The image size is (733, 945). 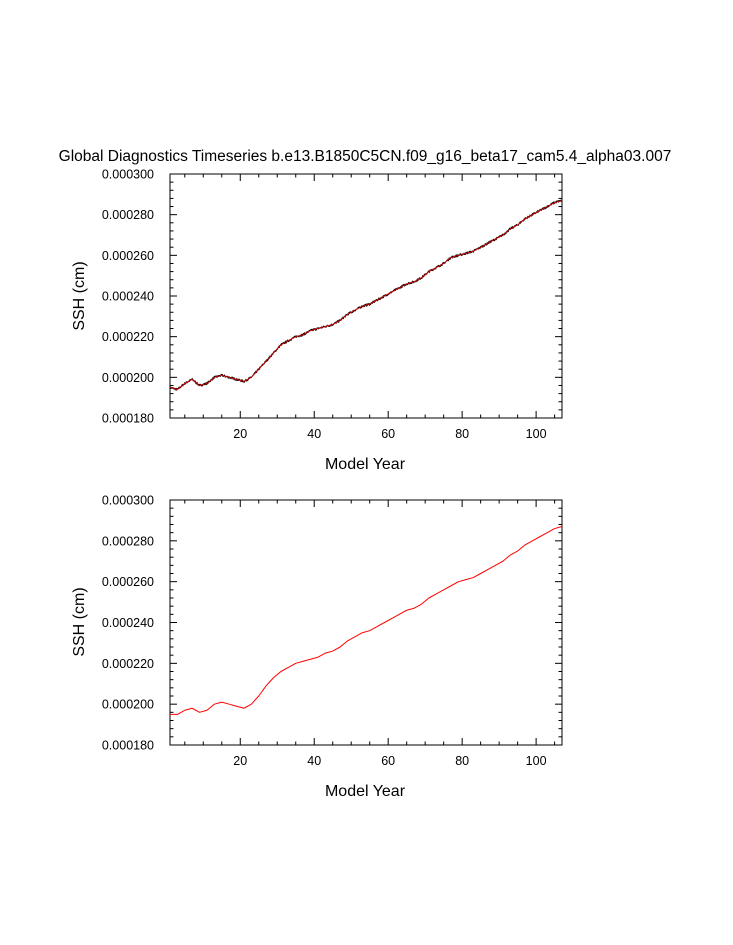 What do you see at coordinates (128, 175) in the screenshot?
I see `top-y-tick-label: 0.000300` at bounding box center [128, 175].